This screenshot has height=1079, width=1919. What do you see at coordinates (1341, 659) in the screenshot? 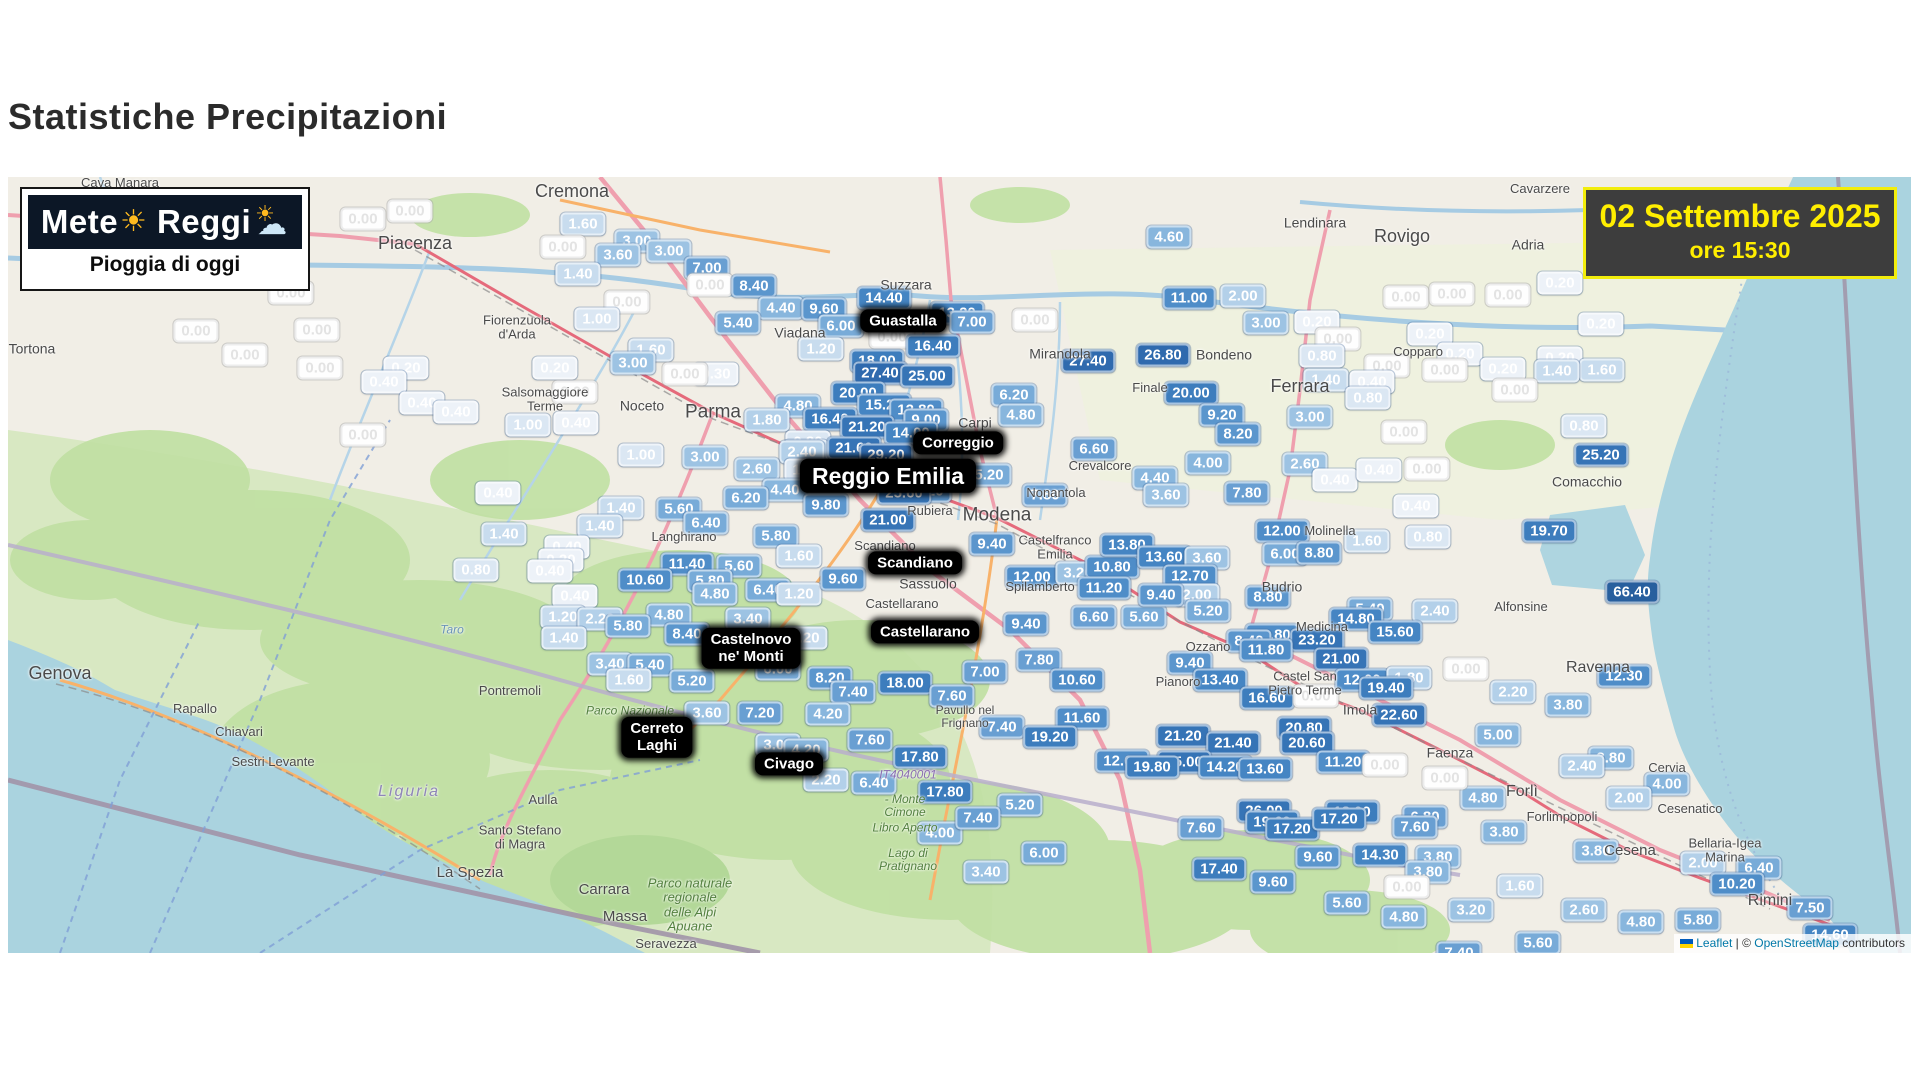
I see `precip-label: 21.00` at bounding box center [1341, 659].